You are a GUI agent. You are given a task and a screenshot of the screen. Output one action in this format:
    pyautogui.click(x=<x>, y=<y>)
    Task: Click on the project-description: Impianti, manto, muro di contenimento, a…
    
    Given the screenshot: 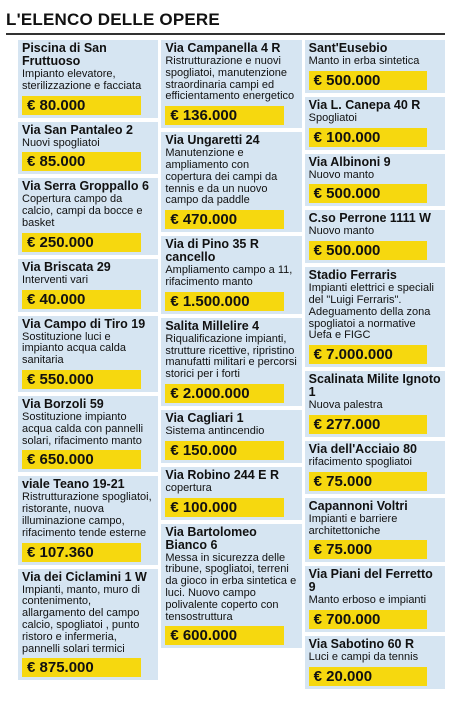 What is the action you would take?
    pyautogui.click(x=81, y=619)
    